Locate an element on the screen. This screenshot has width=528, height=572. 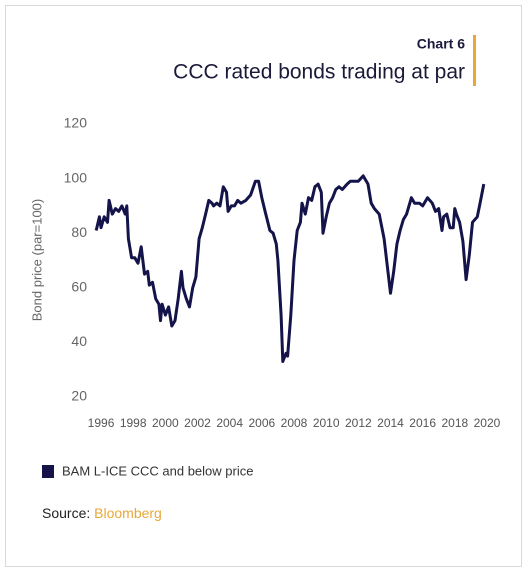
y-tick-label: 100 is located at coordinates (76, 177).